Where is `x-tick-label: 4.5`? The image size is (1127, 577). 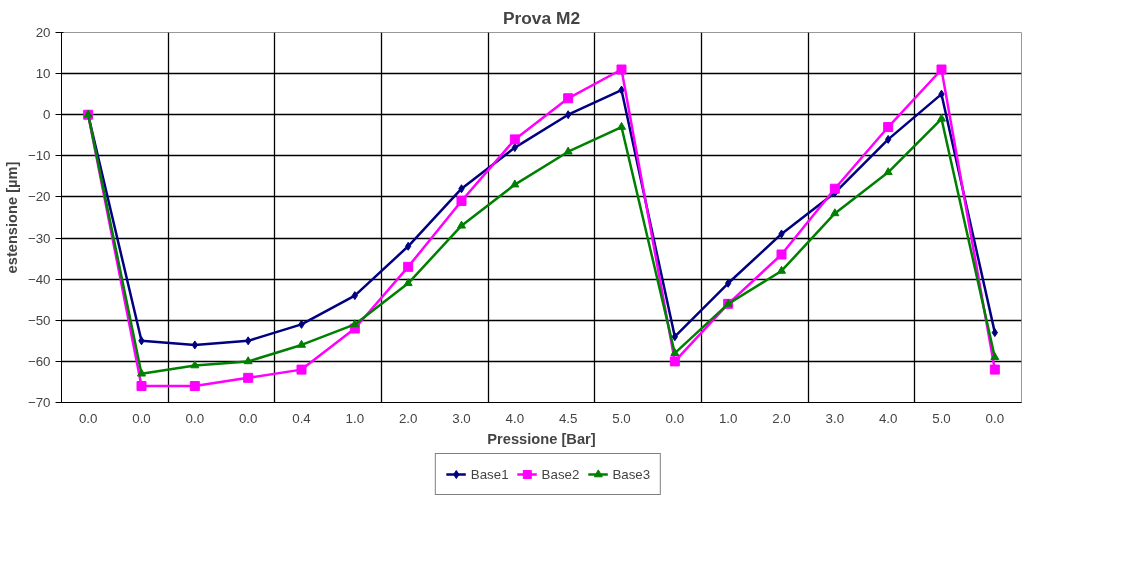 x-tick-label: 4.5 is located at coordinates (568, 418).